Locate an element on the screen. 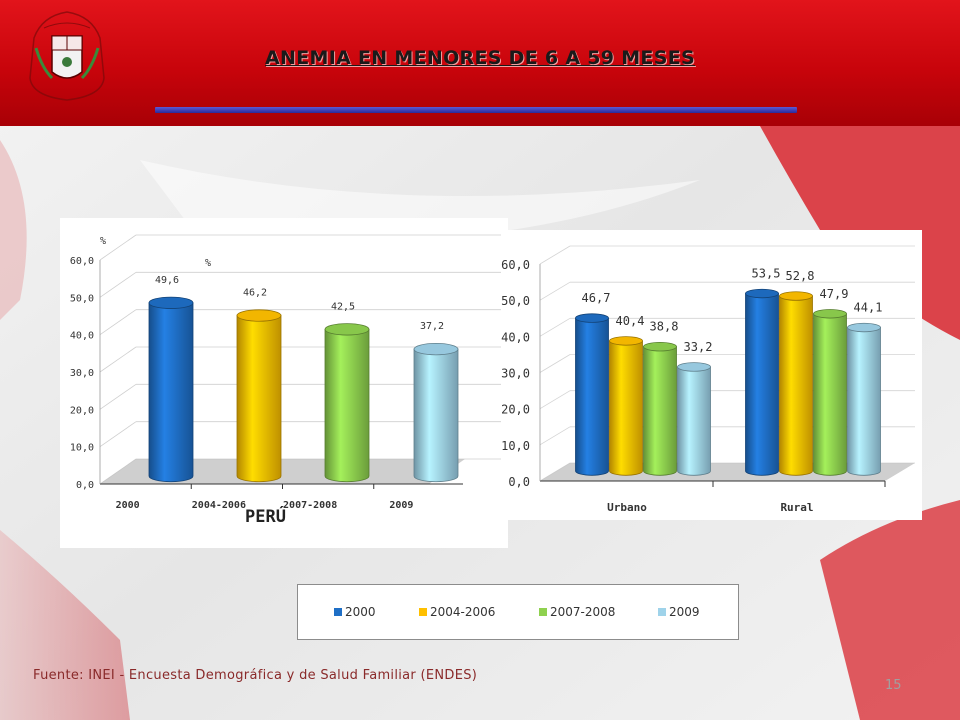  title-underline-bar is located at coordinates (476, 110).